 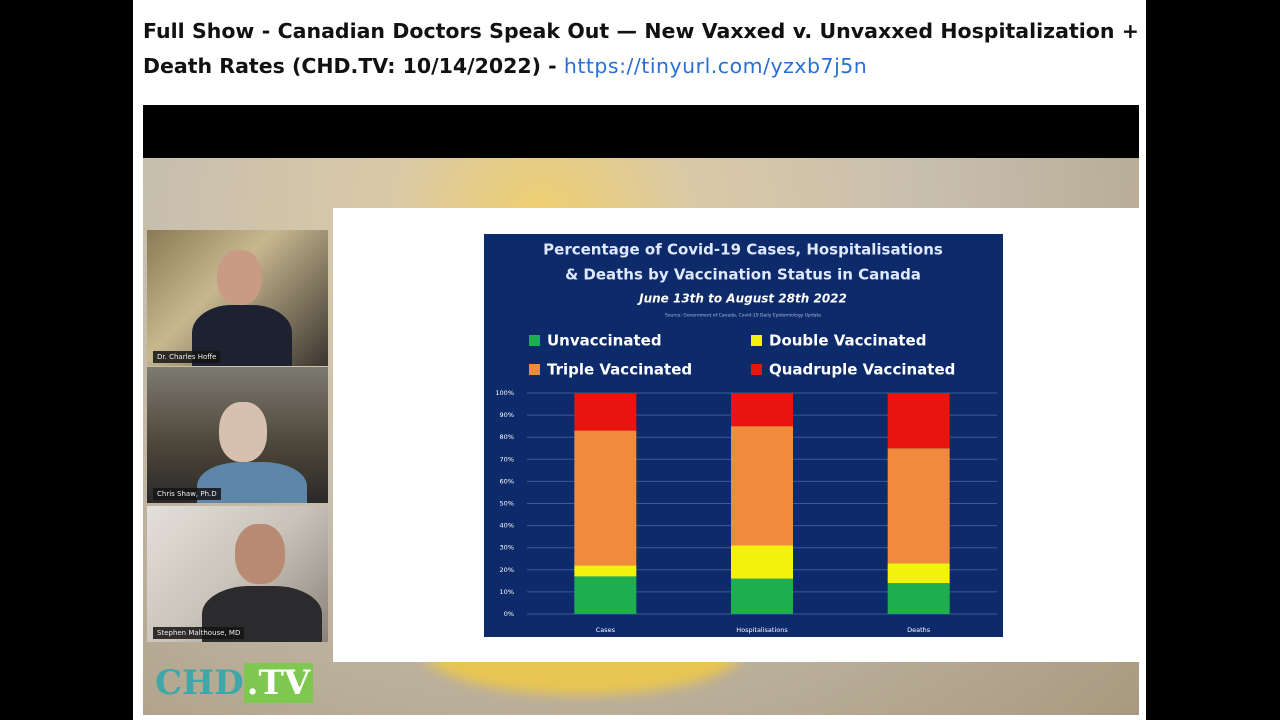 I want to click on y-tick-label: 50%, so click(x=507, y=504).